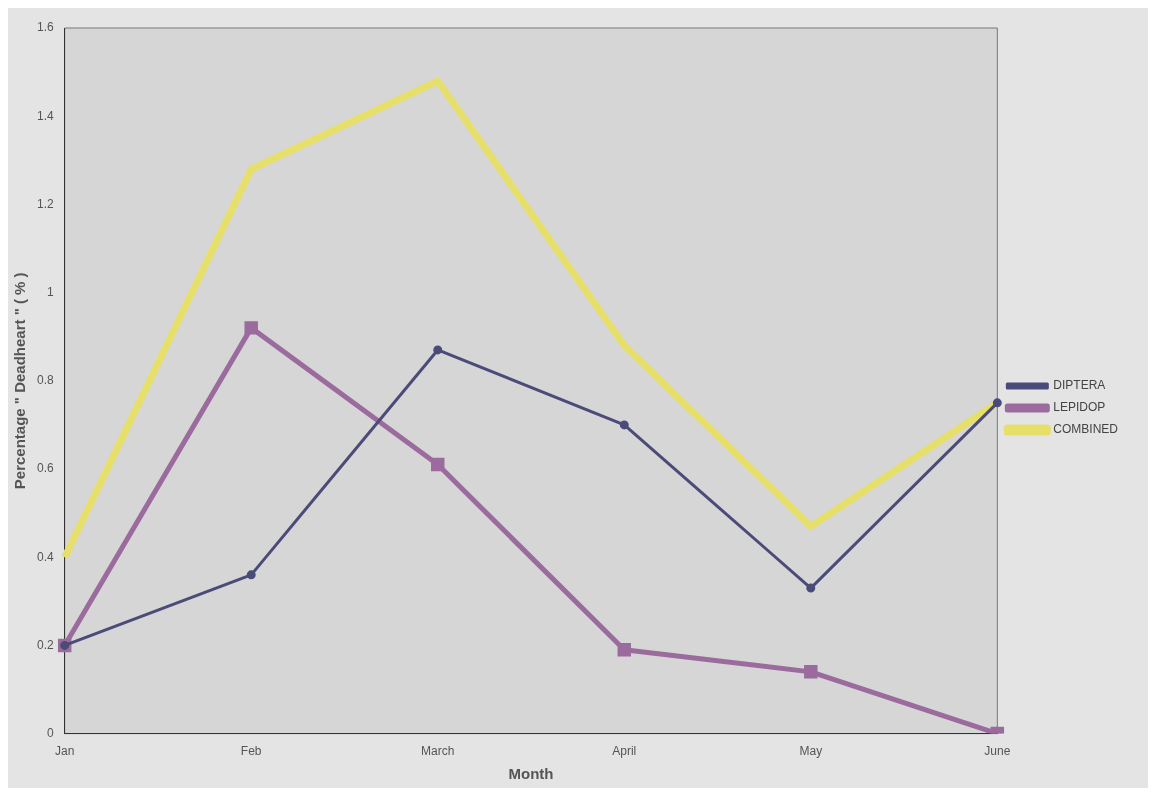  Describe the element at coordinates (811, 751) in the screenshot. I see `x-tick-label: May` at that location.